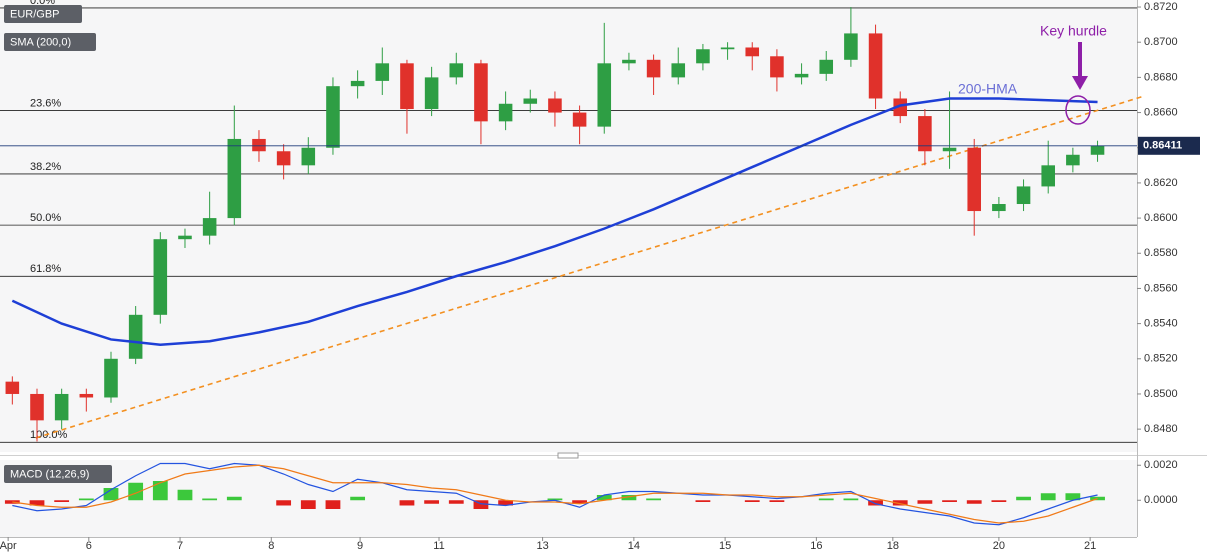 The height and width of the screenshot is (555, 1207). Describe the element at coordinates (1073, 31) in the screenshot. I see `key-hurdle-annotation: Key hurdle` at that location.